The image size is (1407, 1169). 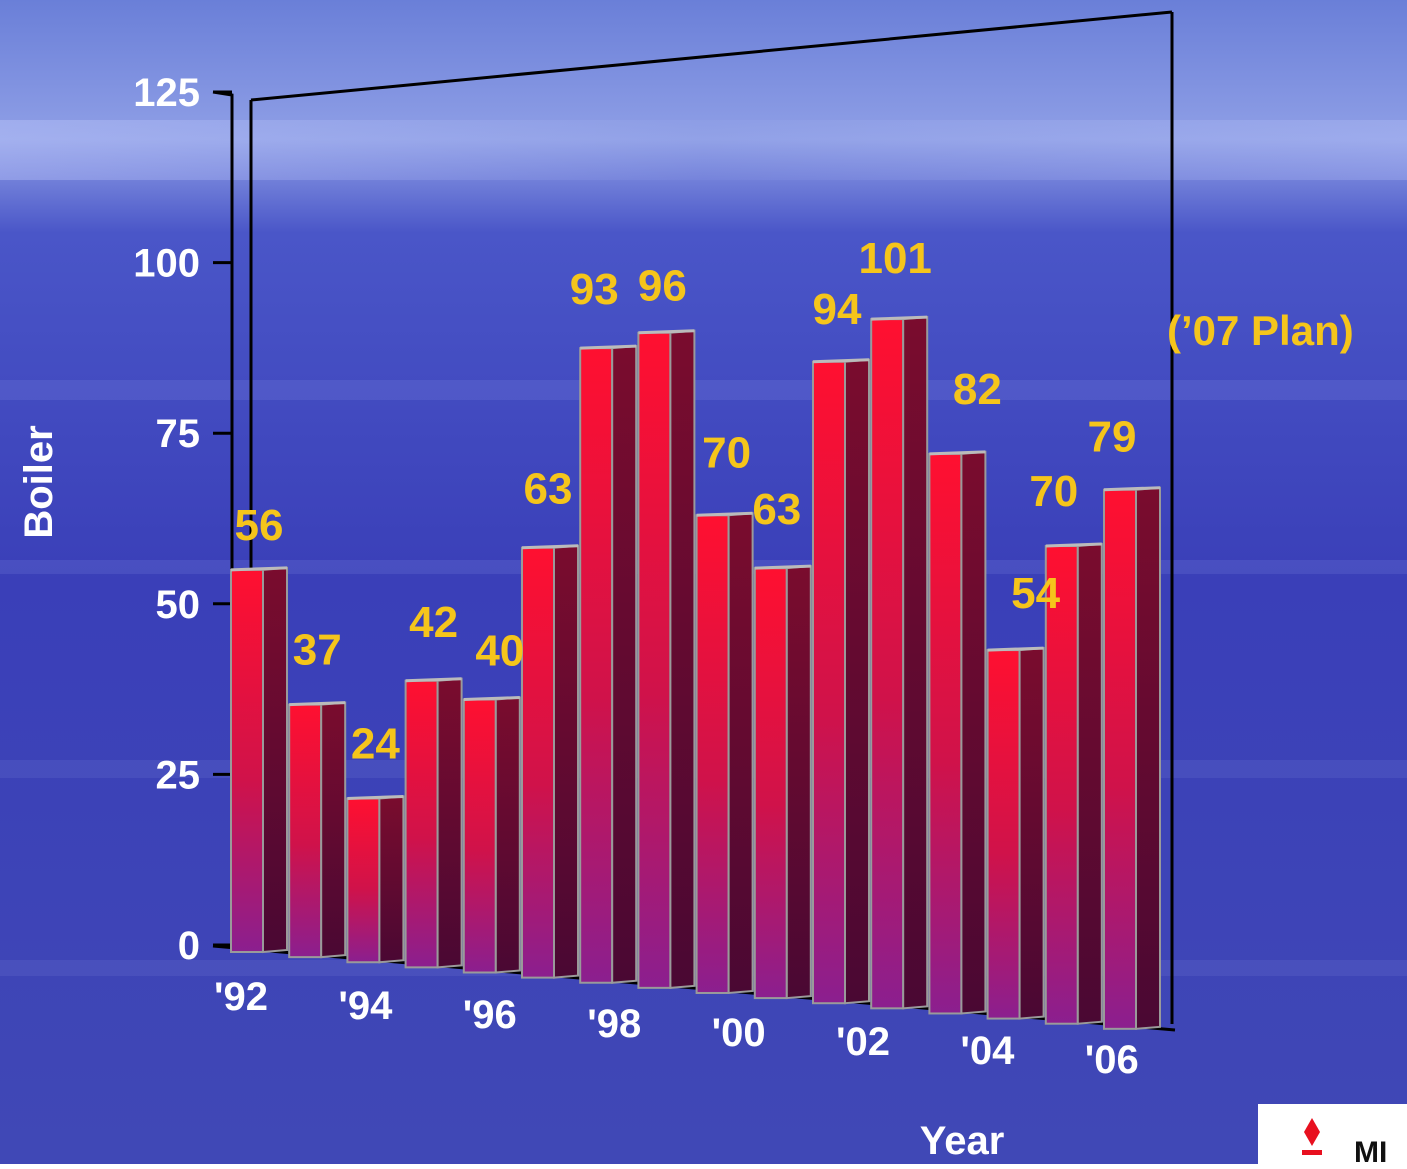 What do you see at coordinates (317, 650) in the screenshot?
I see `data-label: 37` at bounding box center [317, 650].